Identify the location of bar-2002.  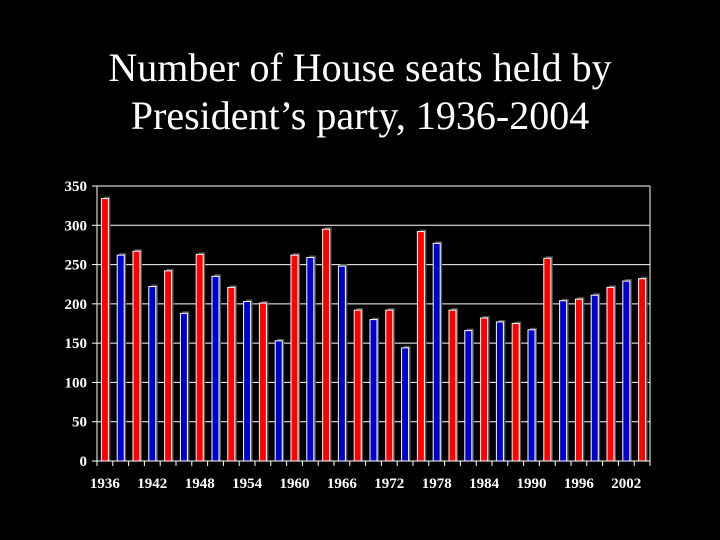
(626, 371).